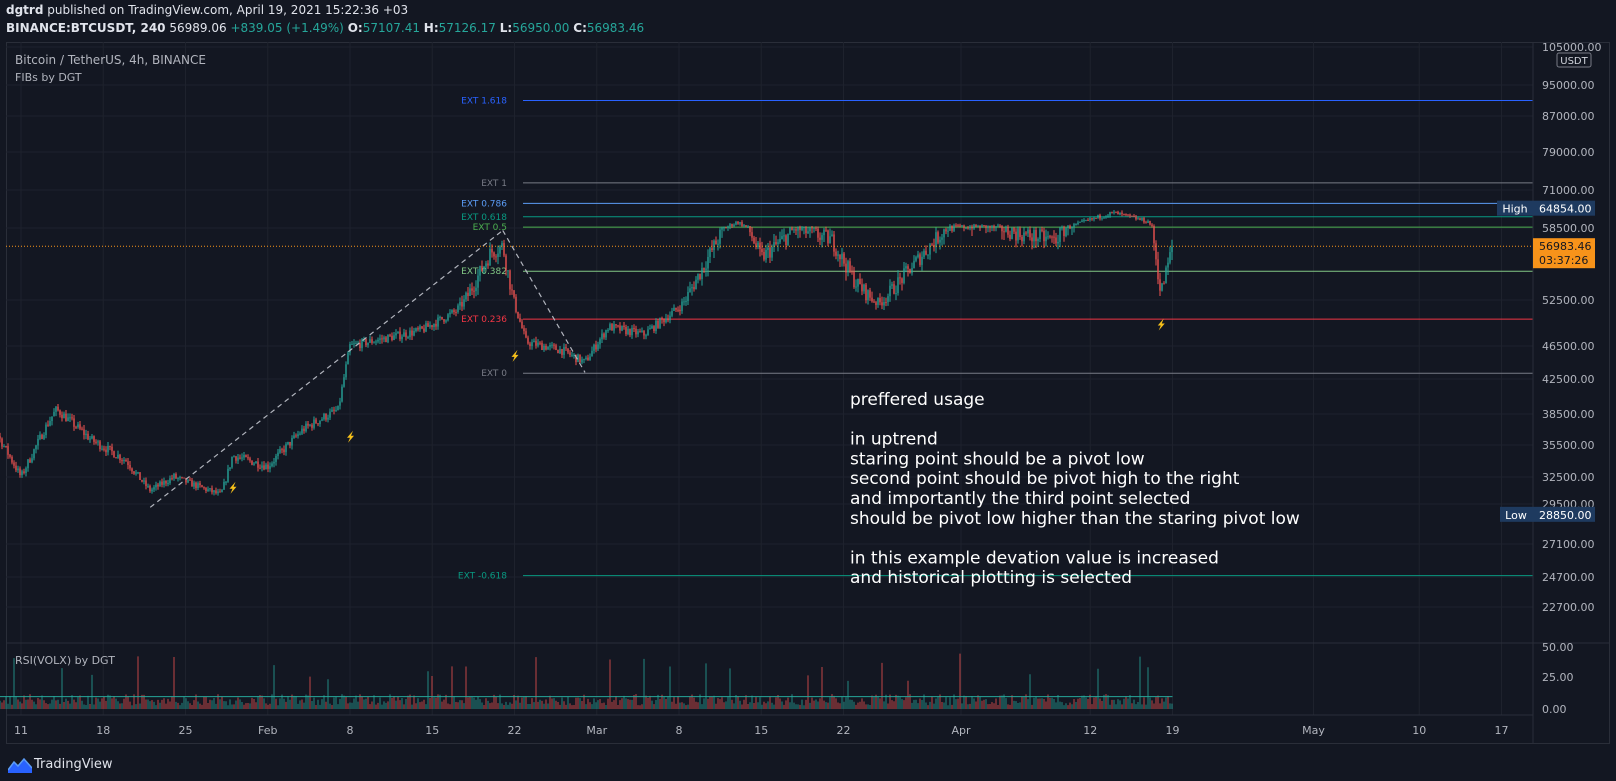  Describe the element at coordinates (73, 764) in the screenshot. I see `tradingview-brand: TradingView` at that location.